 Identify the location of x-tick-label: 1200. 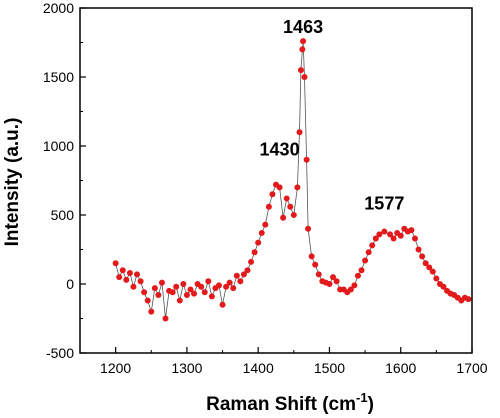
(115, 368).